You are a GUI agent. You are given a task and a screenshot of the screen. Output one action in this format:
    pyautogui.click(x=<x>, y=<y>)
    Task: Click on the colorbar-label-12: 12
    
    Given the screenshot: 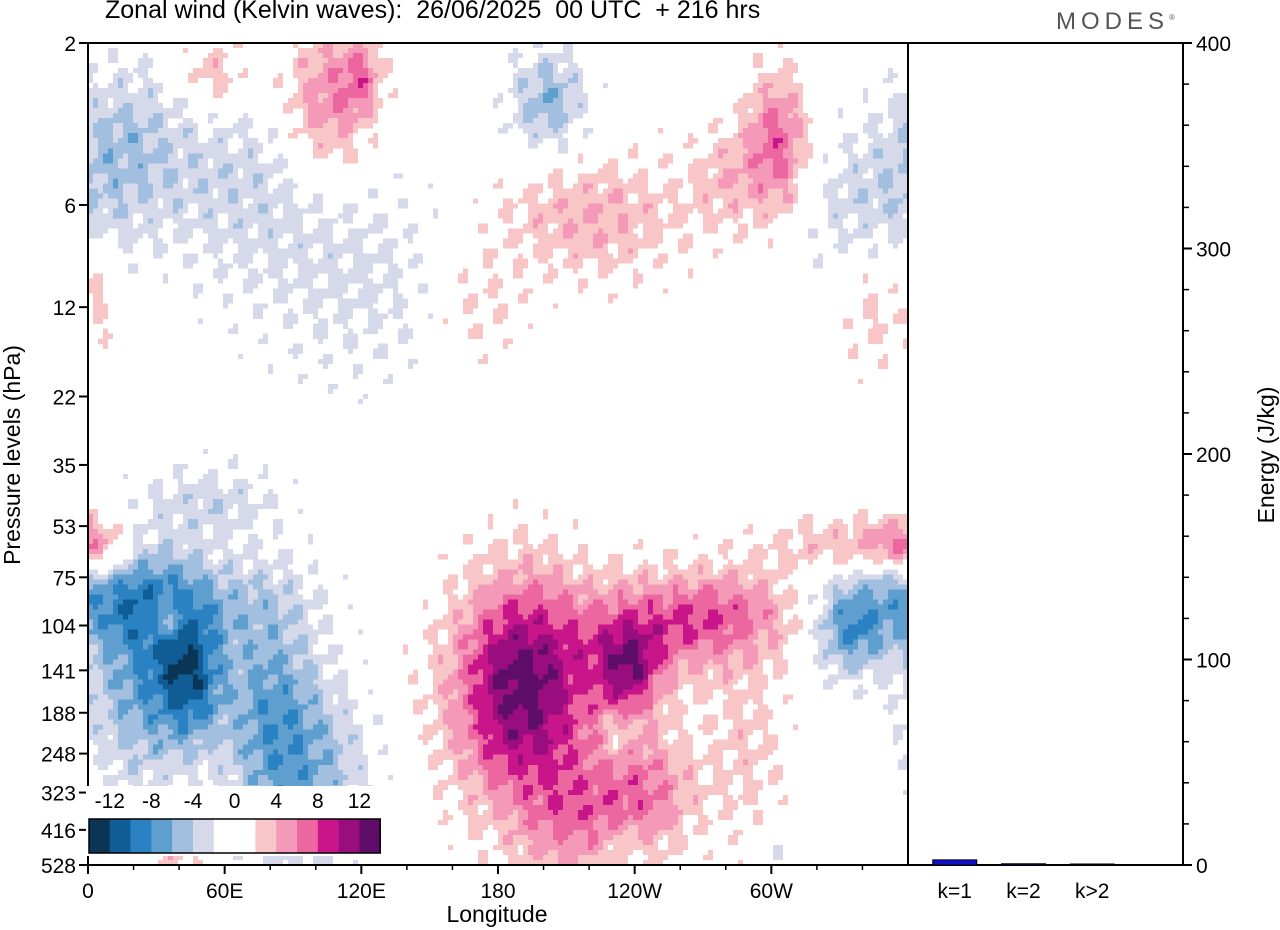 What is the action you would take?
    pyautogui.click(x=359, y=801)
    